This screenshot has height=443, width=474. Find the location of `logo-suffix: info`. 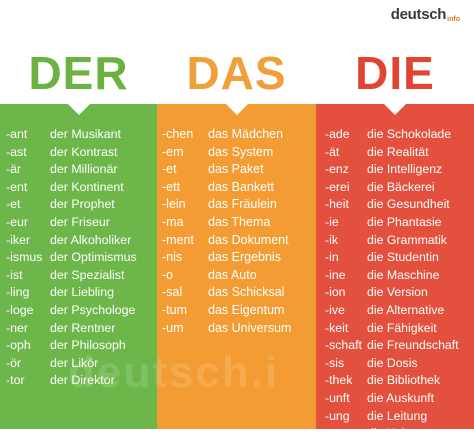

logo-suffix: info is located at coordinates (453, 19).